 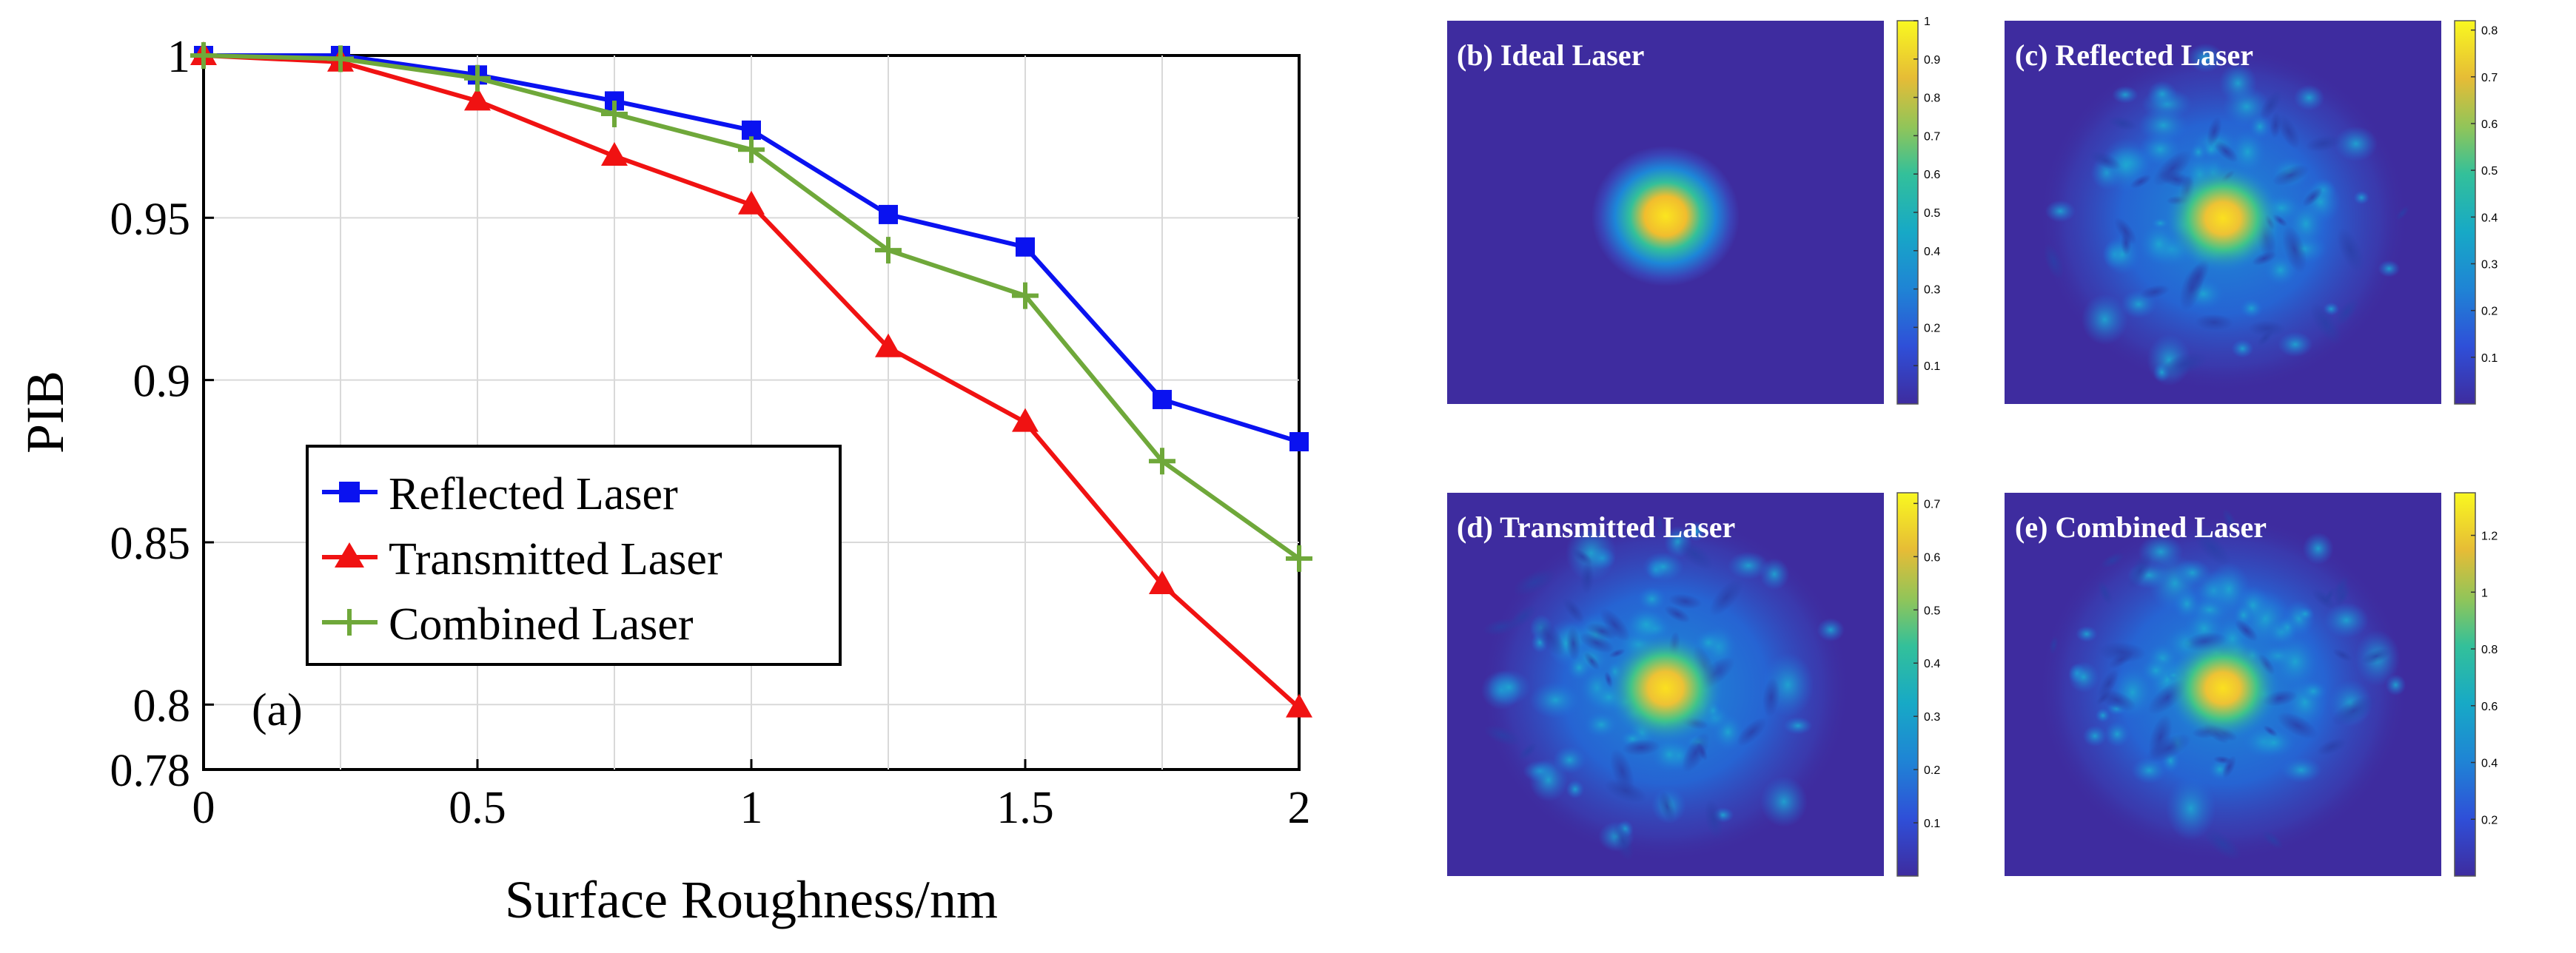 What do you see at coordinates (2489, 764) in the screenshot?
I see `colorbar-combined-label-1: 0.4` at bounding box center [2489, 764].